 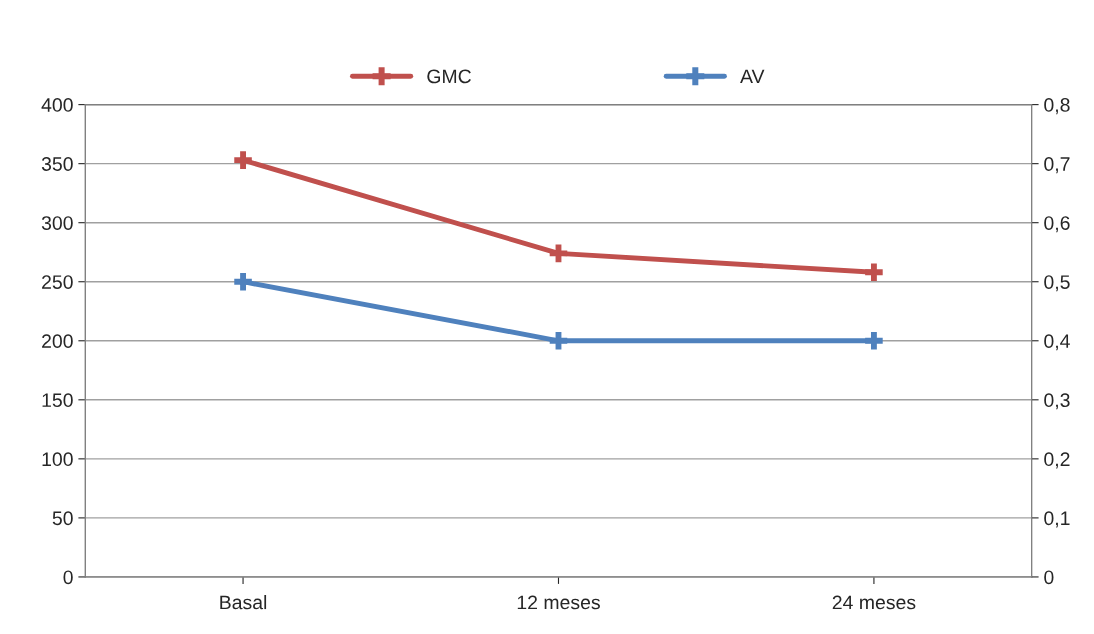 What do you see at coordinates (62, 518) in the screenshot?
I see `y-tick-label: 50` at bounding box center [62, 518].